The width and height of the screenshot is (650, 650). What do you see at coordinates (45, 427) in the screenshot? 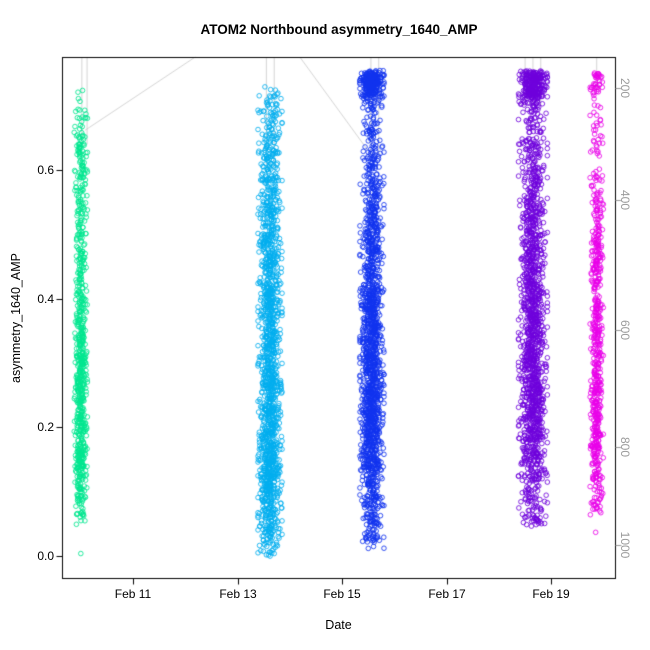
I see `y-tick-label: 0.2` at bounding box center [45, 427].